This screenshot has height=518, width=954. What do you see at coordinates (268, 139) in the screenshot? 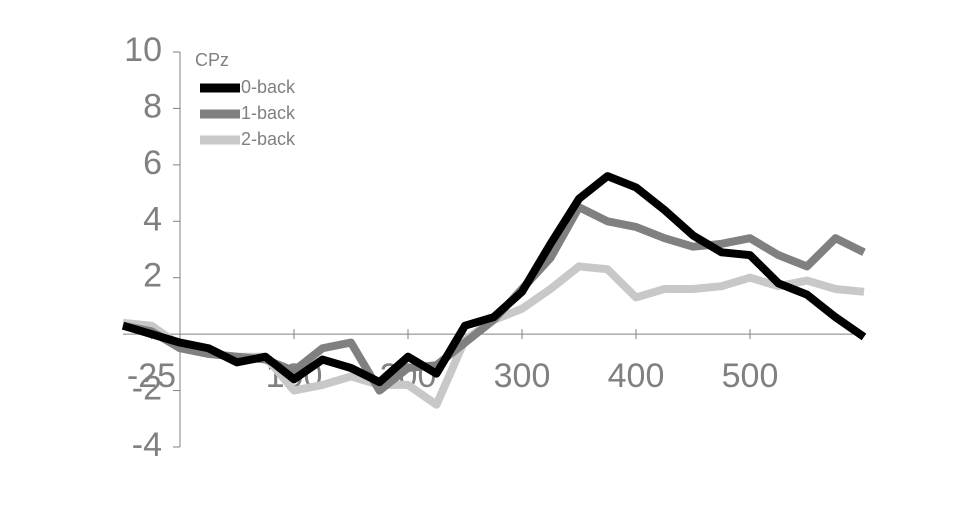
I see `legend-label: 2-back` at bounding box center [268, 139].